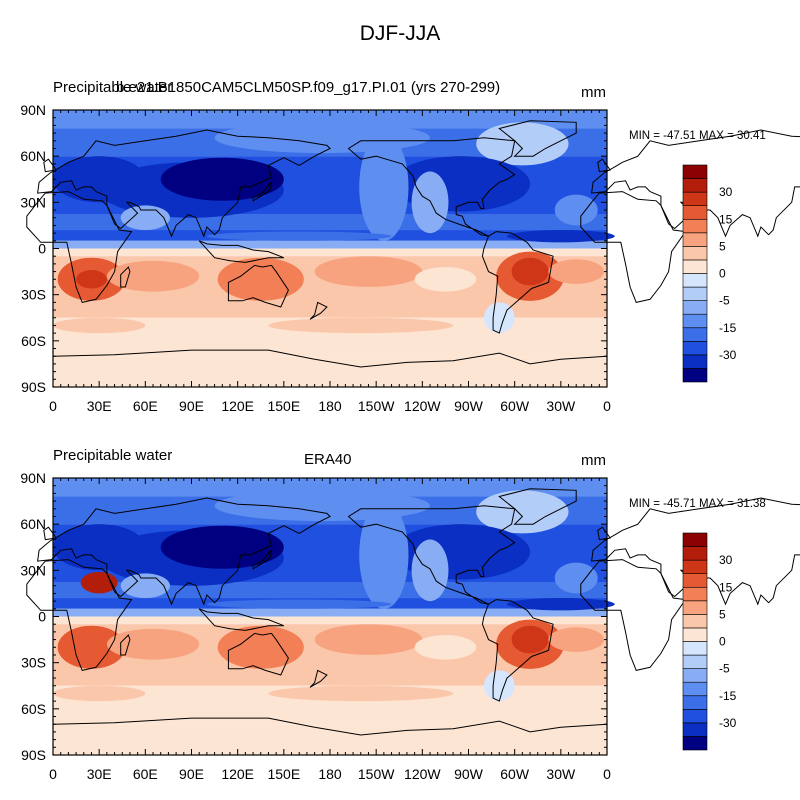  What do you see at coordinates (328, 459) in the screenshot?
I see `panel-center-label: ERA40` at bounding box center [328, 459].